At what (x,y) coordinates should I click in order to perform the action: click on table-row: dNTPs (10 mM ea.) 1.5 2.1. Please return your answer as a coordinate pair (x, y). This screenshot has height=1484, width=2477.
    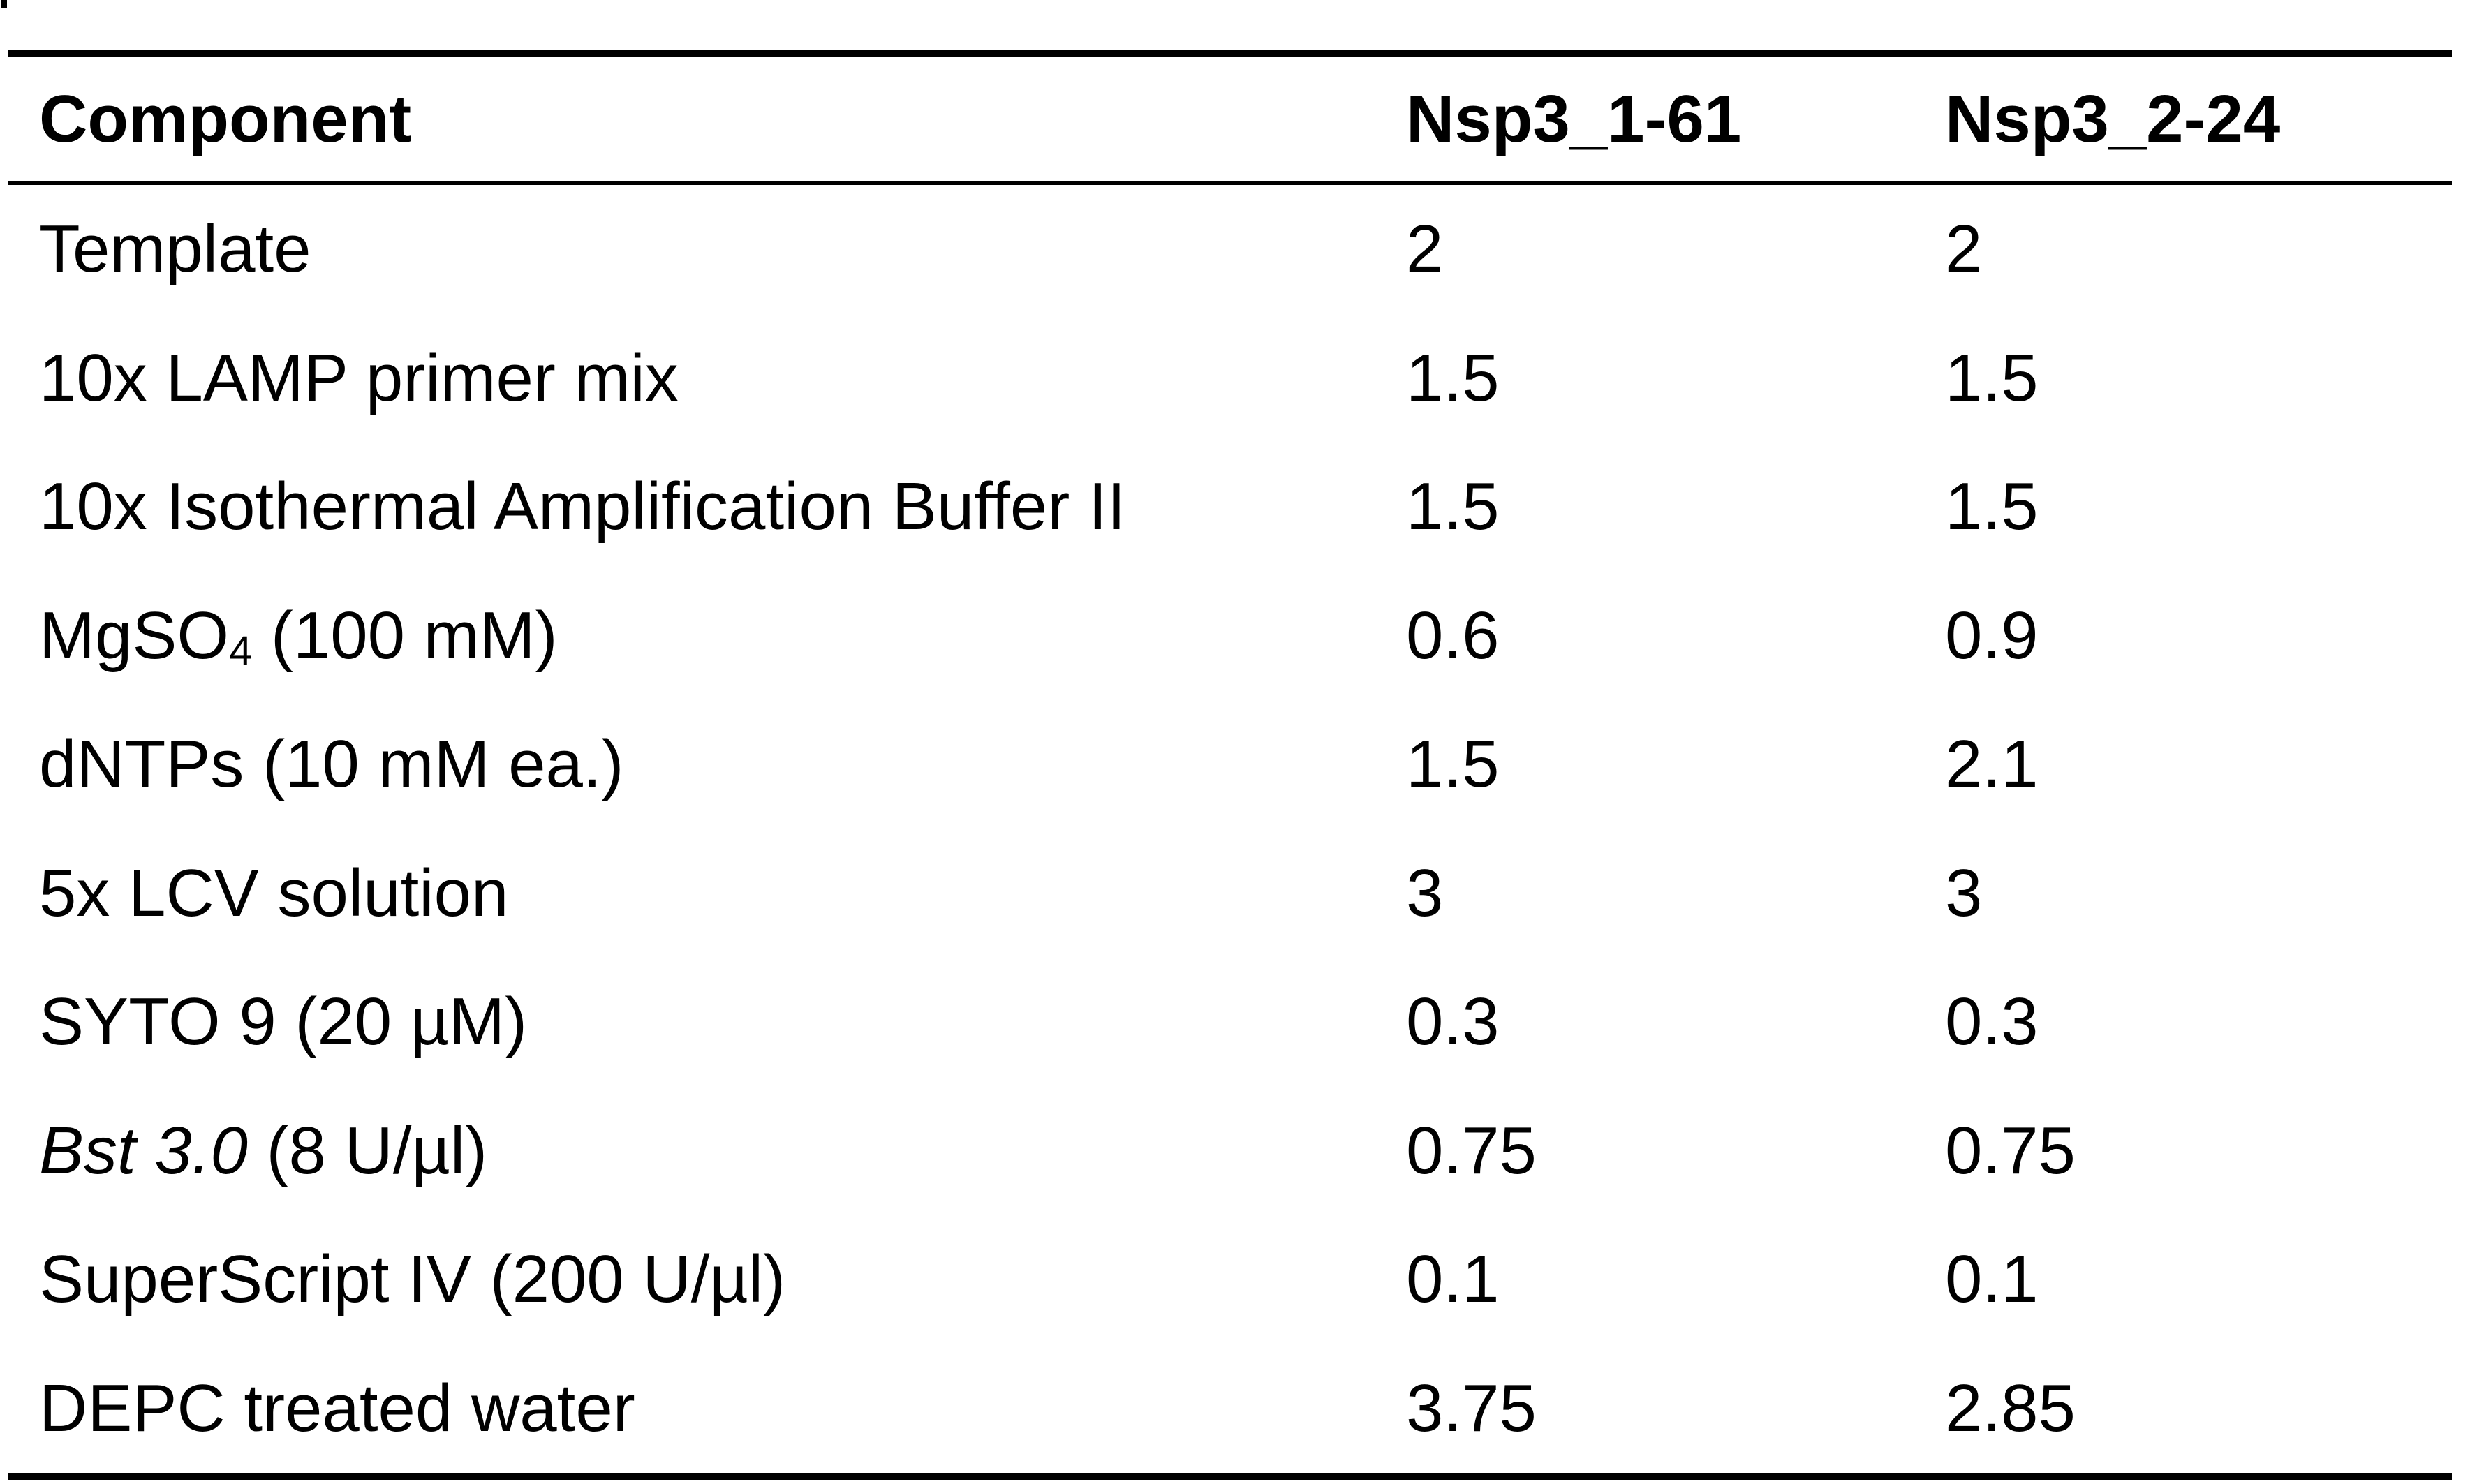
    Looking at the image, I should click on (1230, 764).